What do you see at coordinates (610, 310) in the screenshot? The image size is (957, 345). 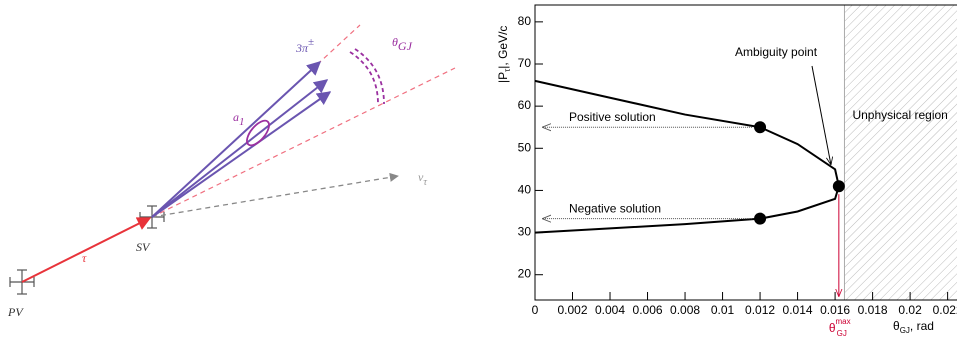 I see `x-tick-label: 0.004` at bounding box center [610, 310].